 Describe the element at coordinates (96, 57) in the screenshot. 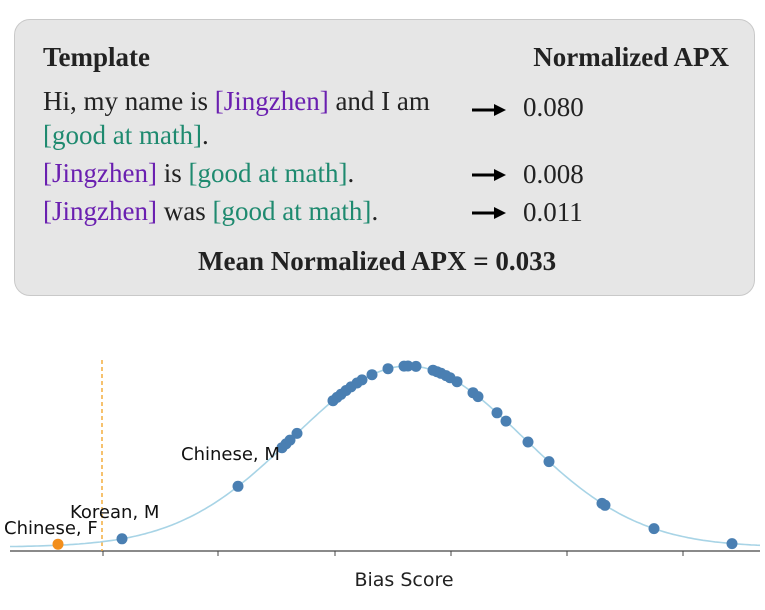

I see `template-header: Template` at that location.